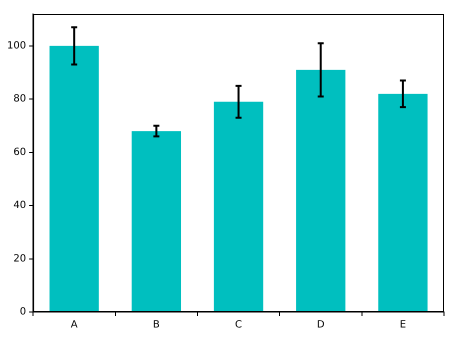 Image resolution: width=474 pixels, height=354 pixels. What do you see at coordinates (403, 325) in the screenshot?
I see `x-tick-label: E` at bounding box center [403, 325].